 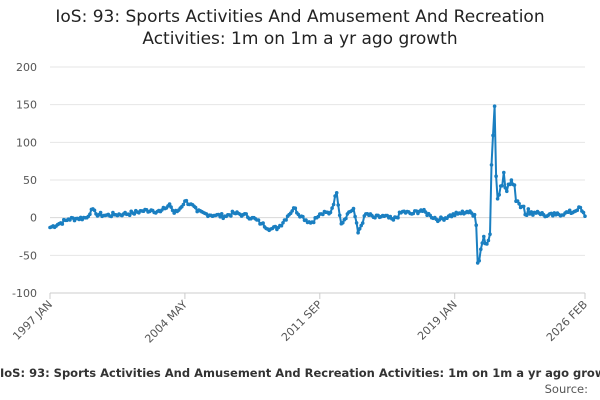 I want to click on y-tick-label: 50, so click(x=30, y=180).